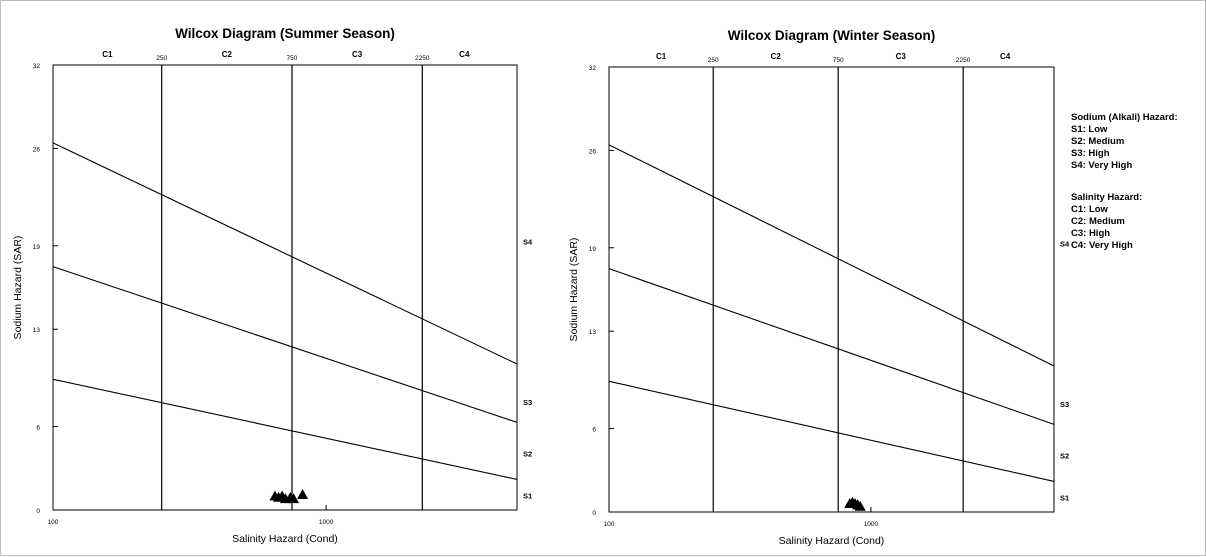  I want to click on salinity-legend-item: C2: Medium, so click(1098, 221).